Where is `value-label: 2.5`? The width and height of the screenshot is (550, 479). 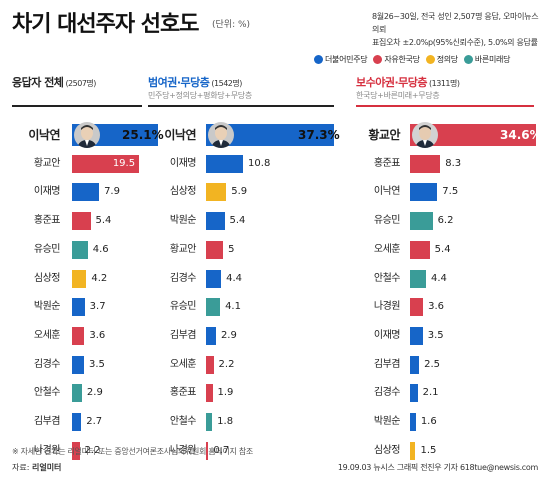
value-label: 2.5 is located at coordinates (432, 364).